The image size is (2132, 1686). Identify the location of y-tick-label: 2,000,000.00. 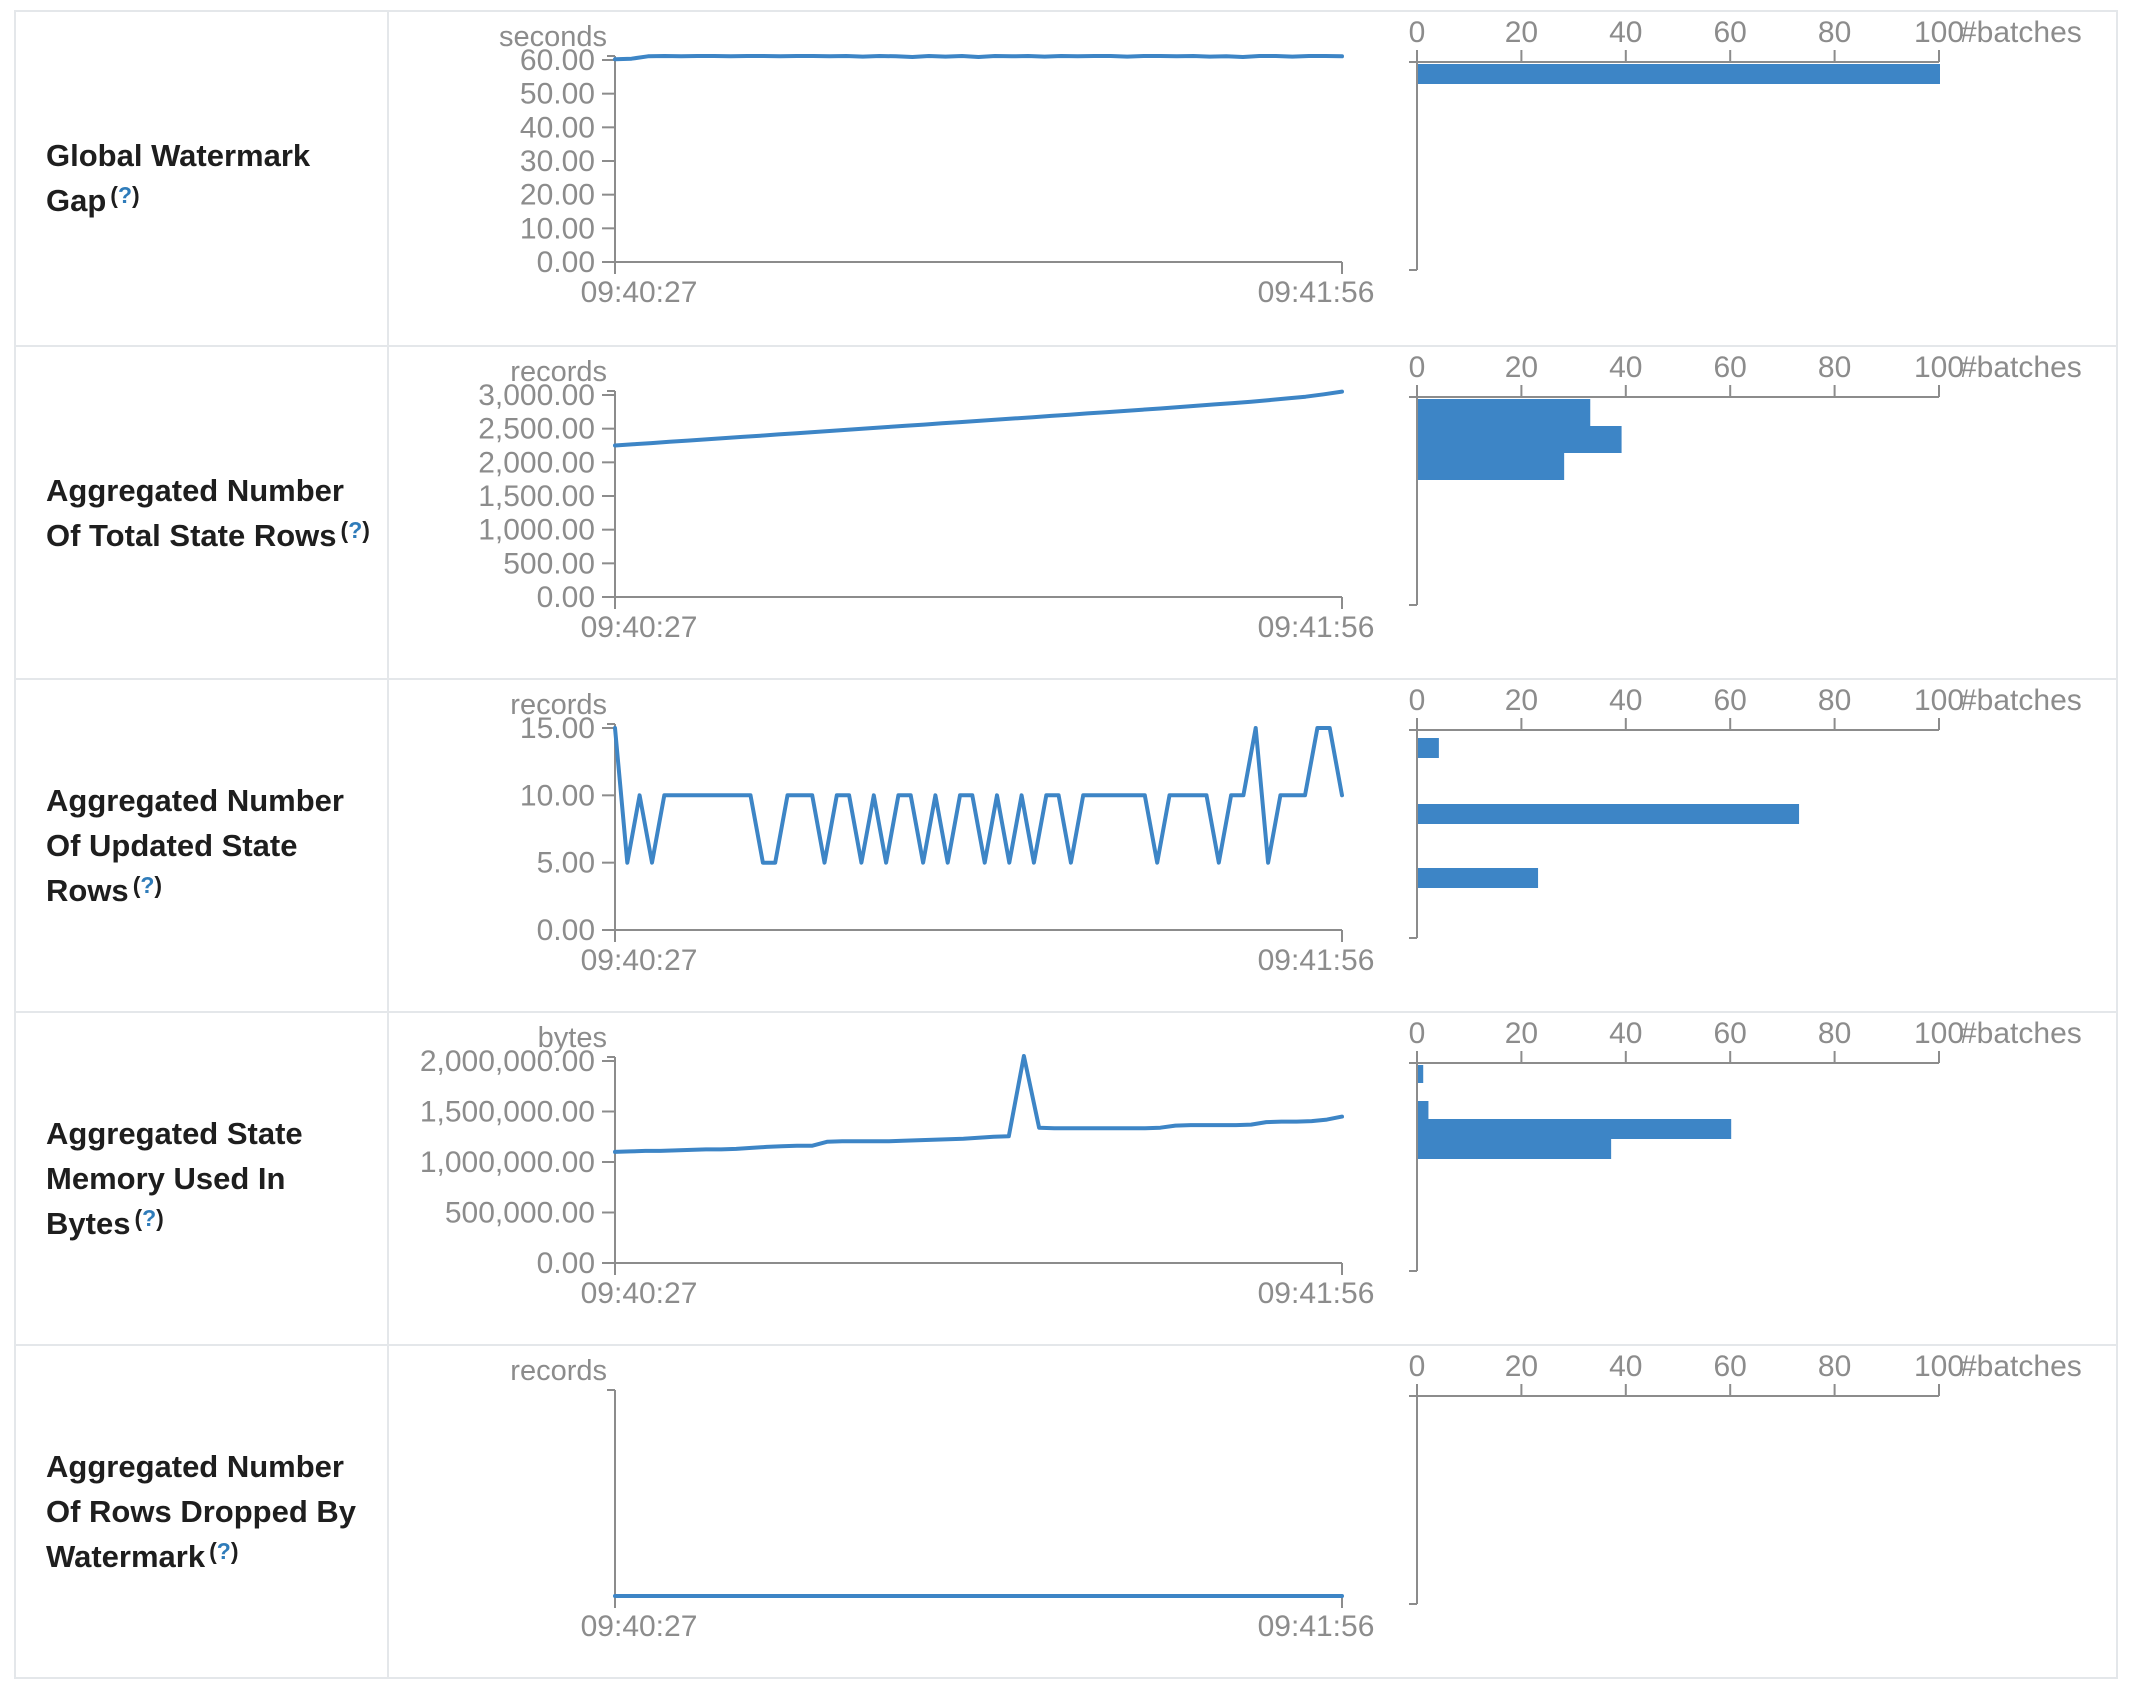
(507, 1061).